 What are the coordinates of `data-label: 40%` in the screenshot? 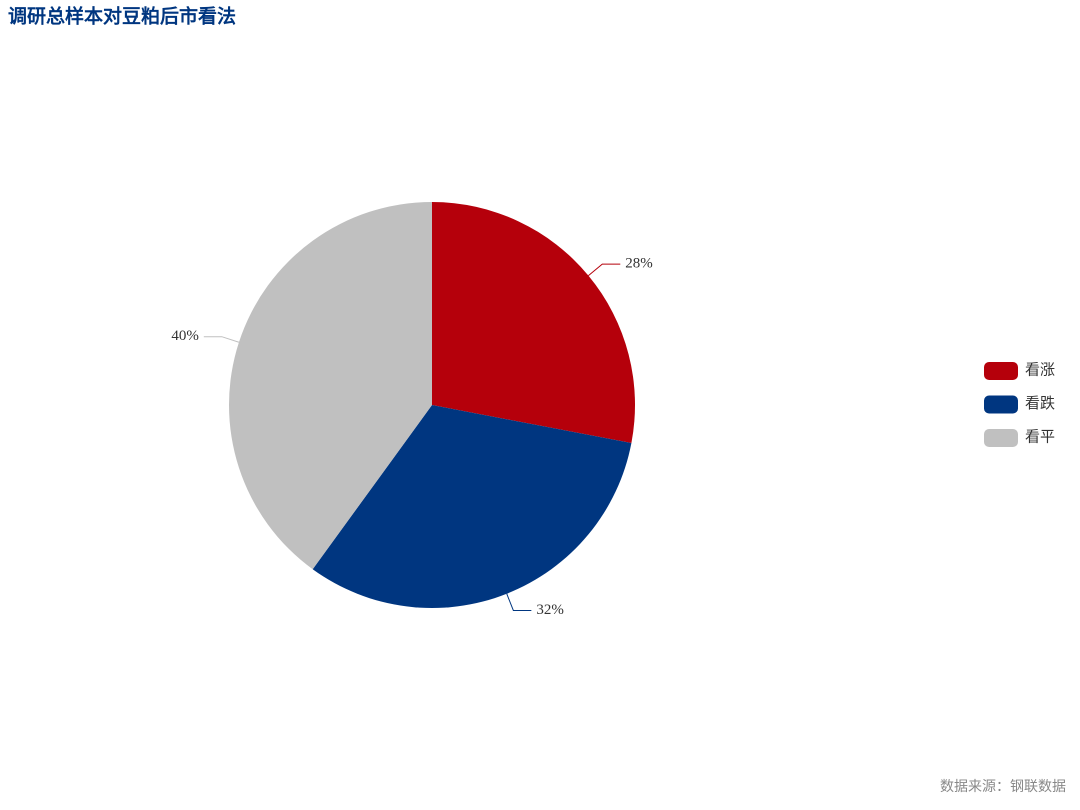 It's located at (185, 336).